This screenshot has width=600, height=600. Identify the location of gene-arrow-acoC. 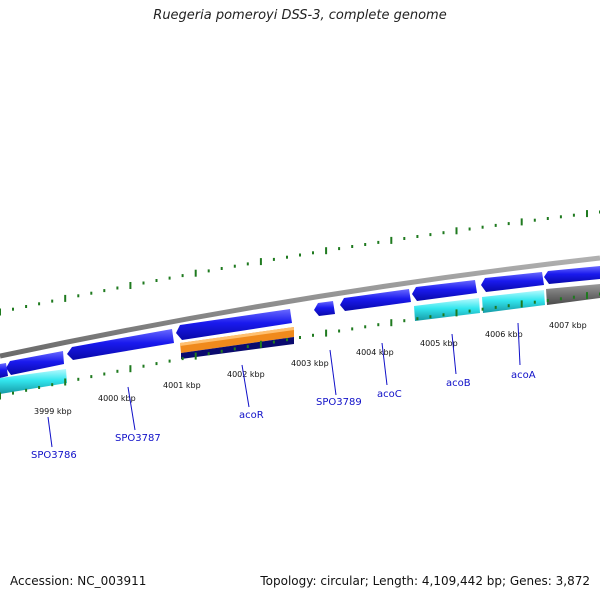
(375, 300).